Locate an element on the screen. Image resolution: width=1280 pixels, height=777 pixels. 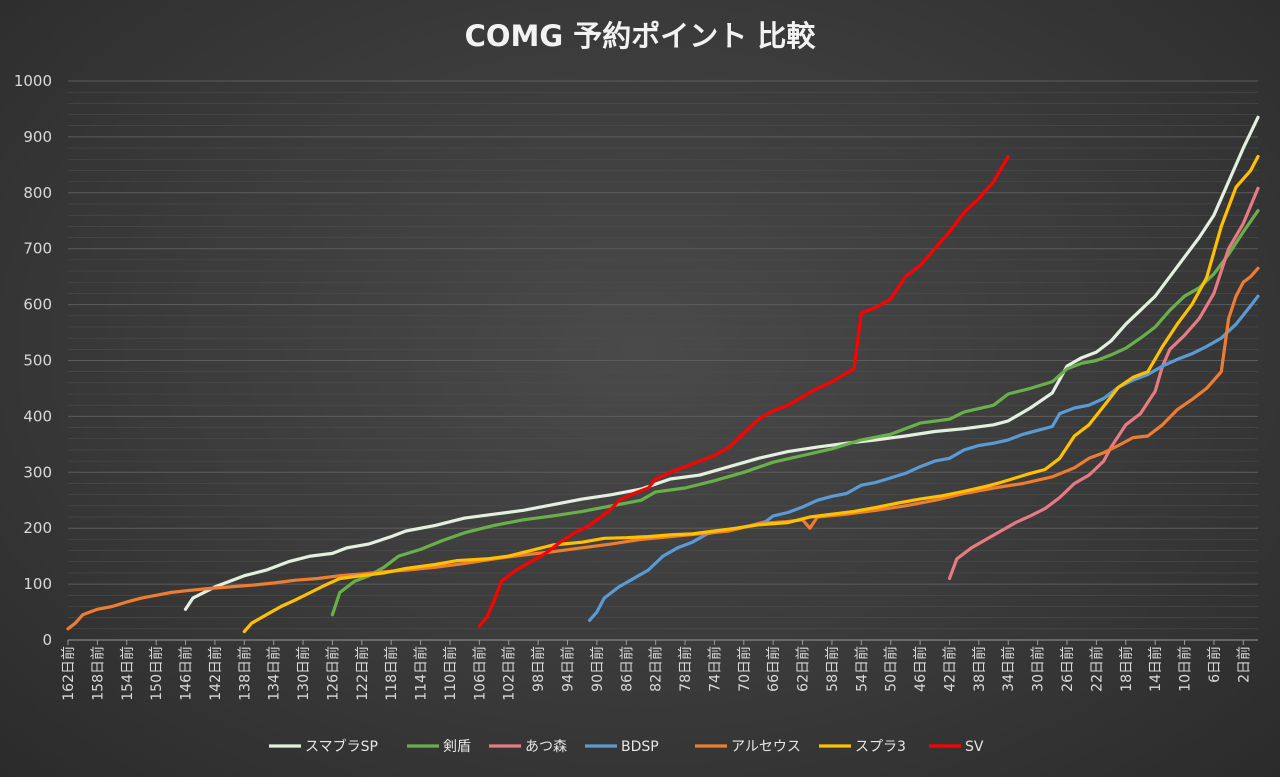
x-tick-label: 98日前 is located at coordinates (538, 669).